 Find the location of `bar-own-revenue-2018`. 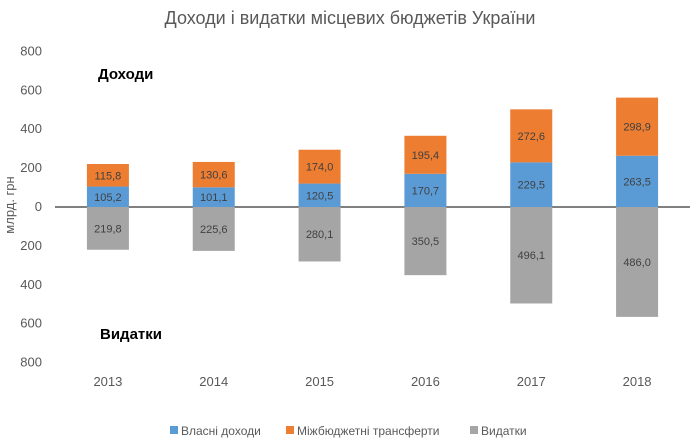

bar-own-revenue-2018 is located at coordinates (637, 181).